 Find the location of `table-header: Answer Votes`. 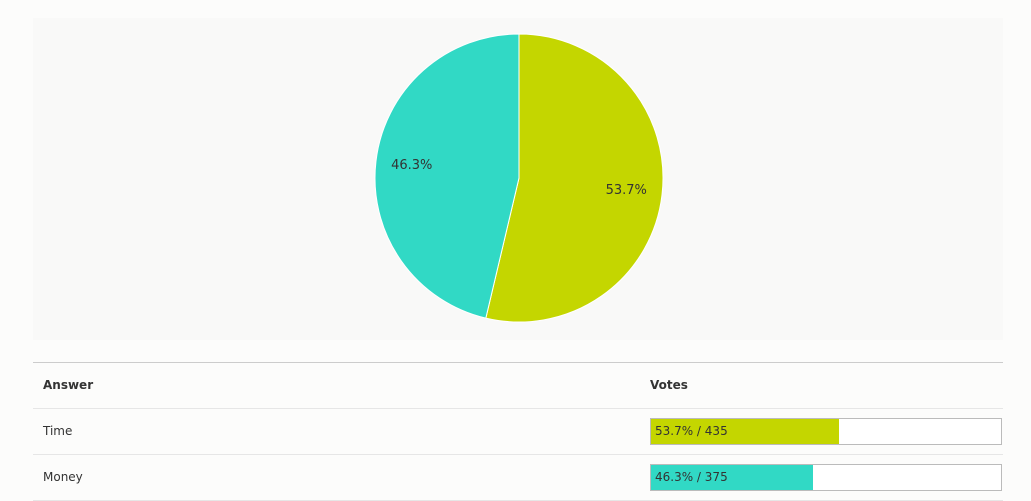

table-header: Answer Votes is located at coordinates (518, 386).